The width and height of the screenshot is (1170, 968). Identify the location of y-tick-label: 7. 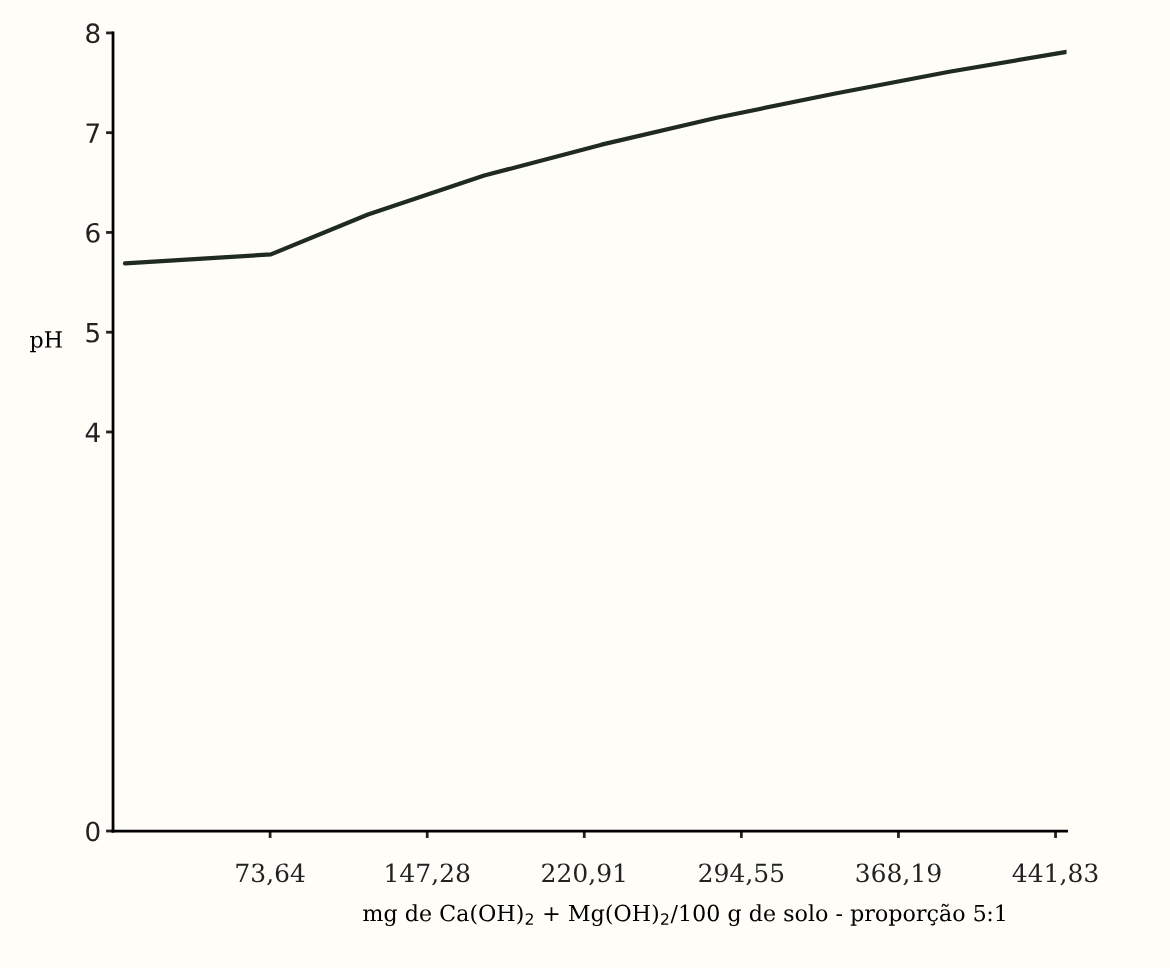
(92, 133).